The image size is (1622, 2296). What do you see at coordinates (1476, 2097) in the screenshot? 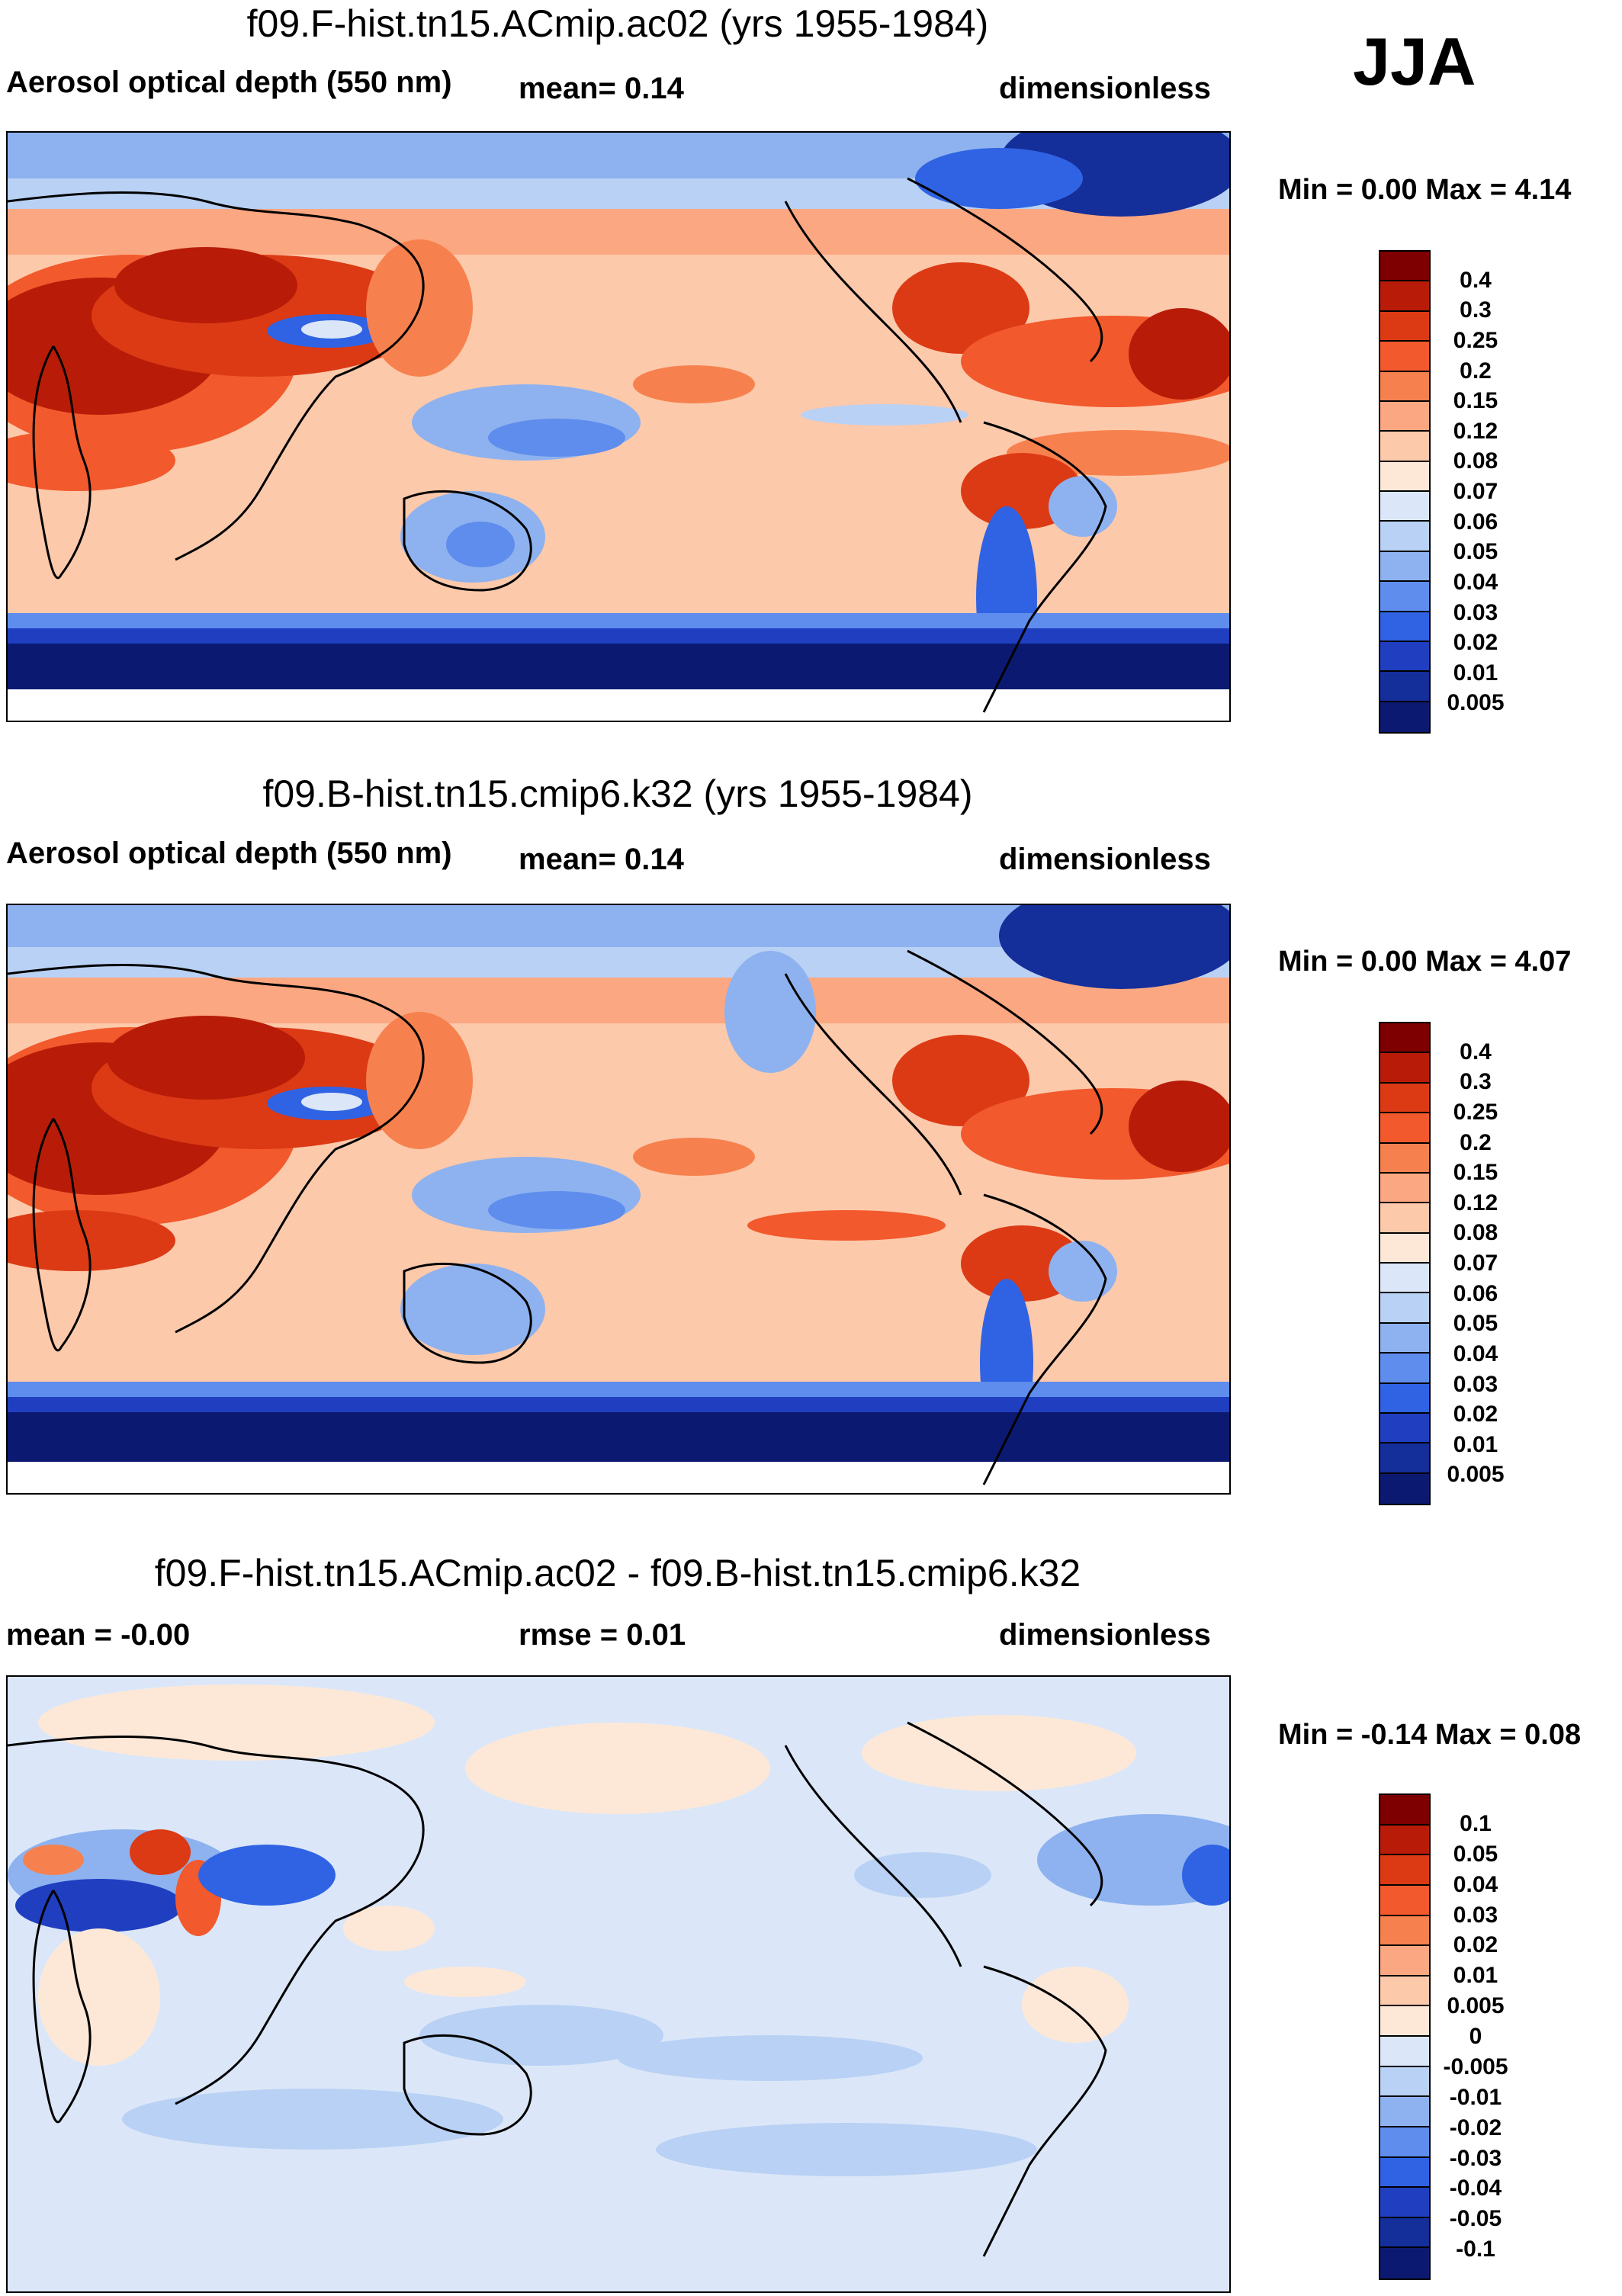
I see `colorbar-tick-label: -0.01` at bounding box center [1476, 2097].